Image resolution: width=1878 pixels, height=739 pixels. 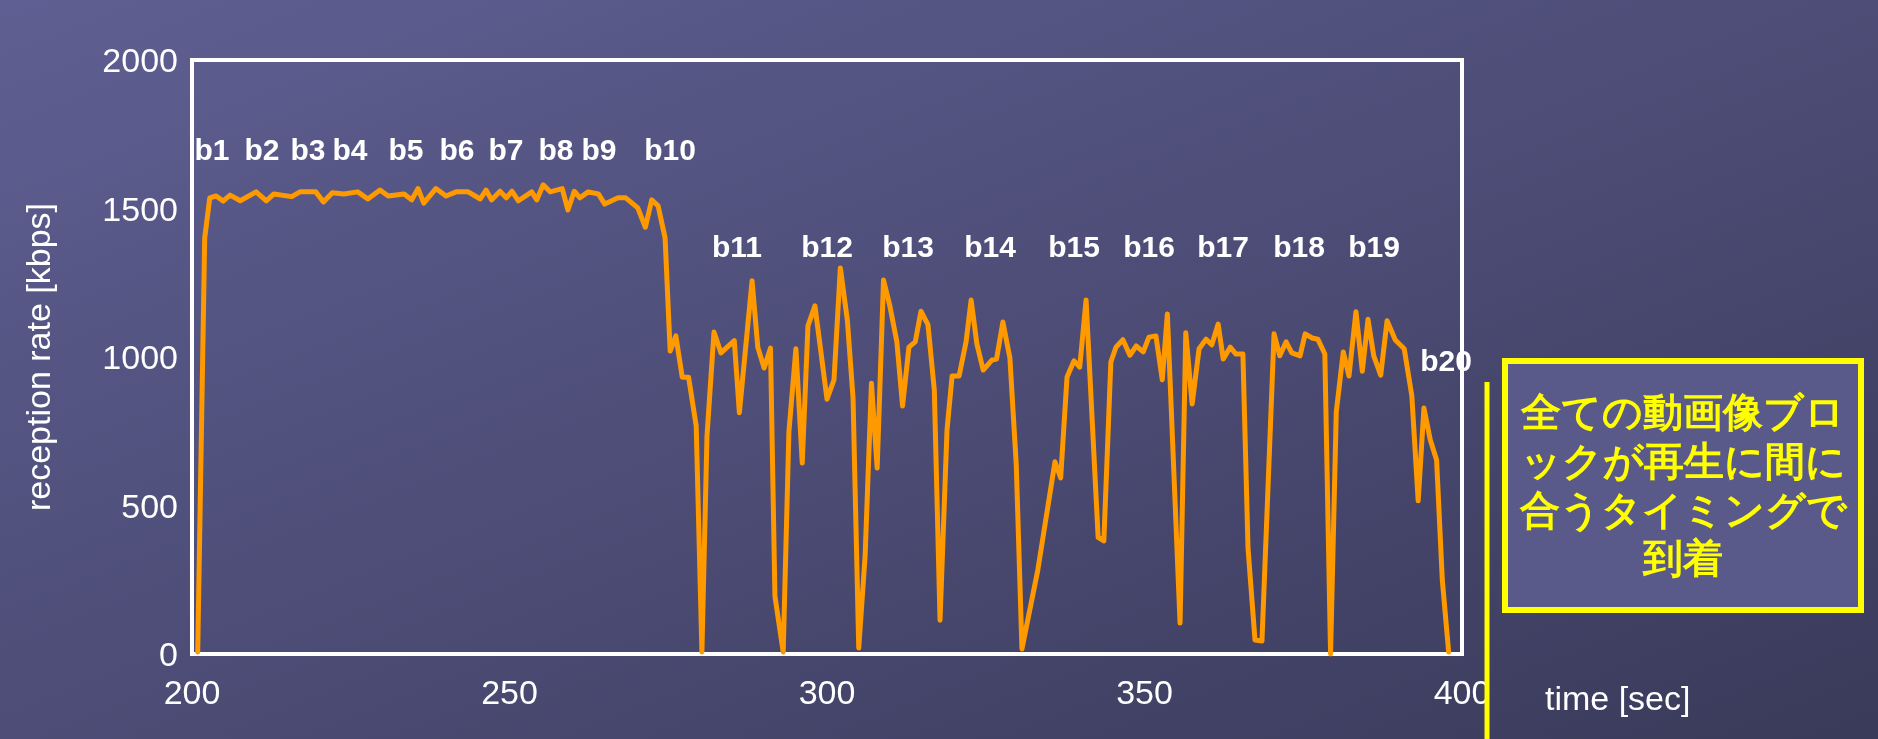 What do you see at coordinates (1374, 246) in the screenshot?
I see `annotation: b19` at bounding box center [1374, 246].